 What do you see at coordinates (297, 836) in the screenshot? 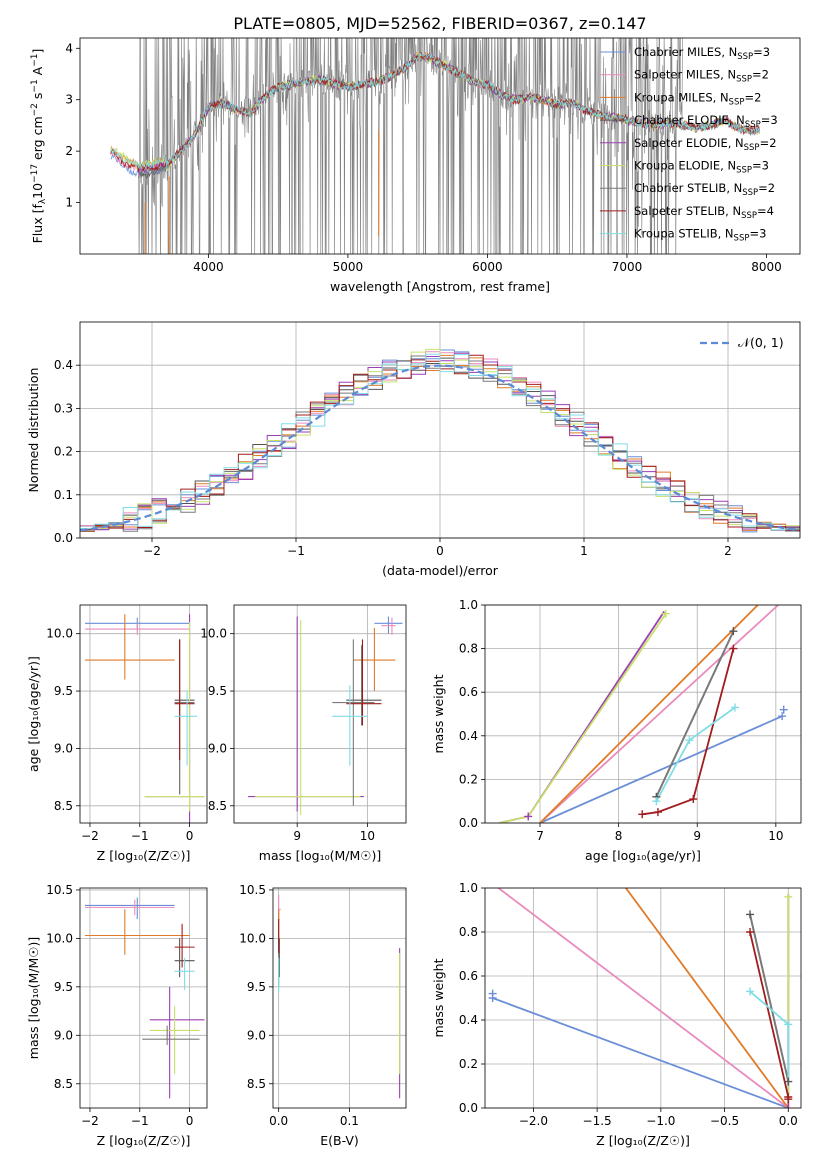
I see `x-tick-label: 9` at bounding box center [297, 836].